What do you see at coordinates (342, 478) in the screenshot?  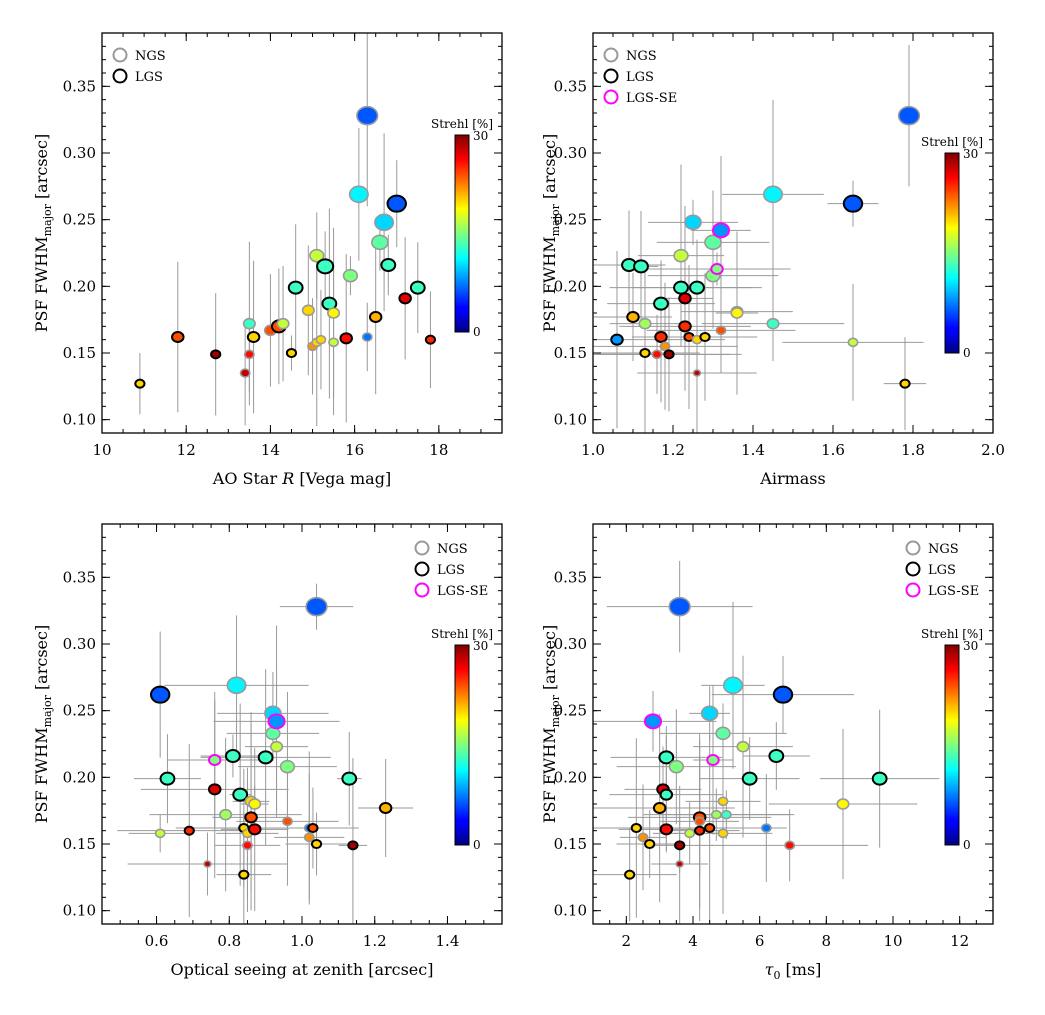 I see `x-axis-label-part: [Vega mag]` at bounding box center [342, 478].